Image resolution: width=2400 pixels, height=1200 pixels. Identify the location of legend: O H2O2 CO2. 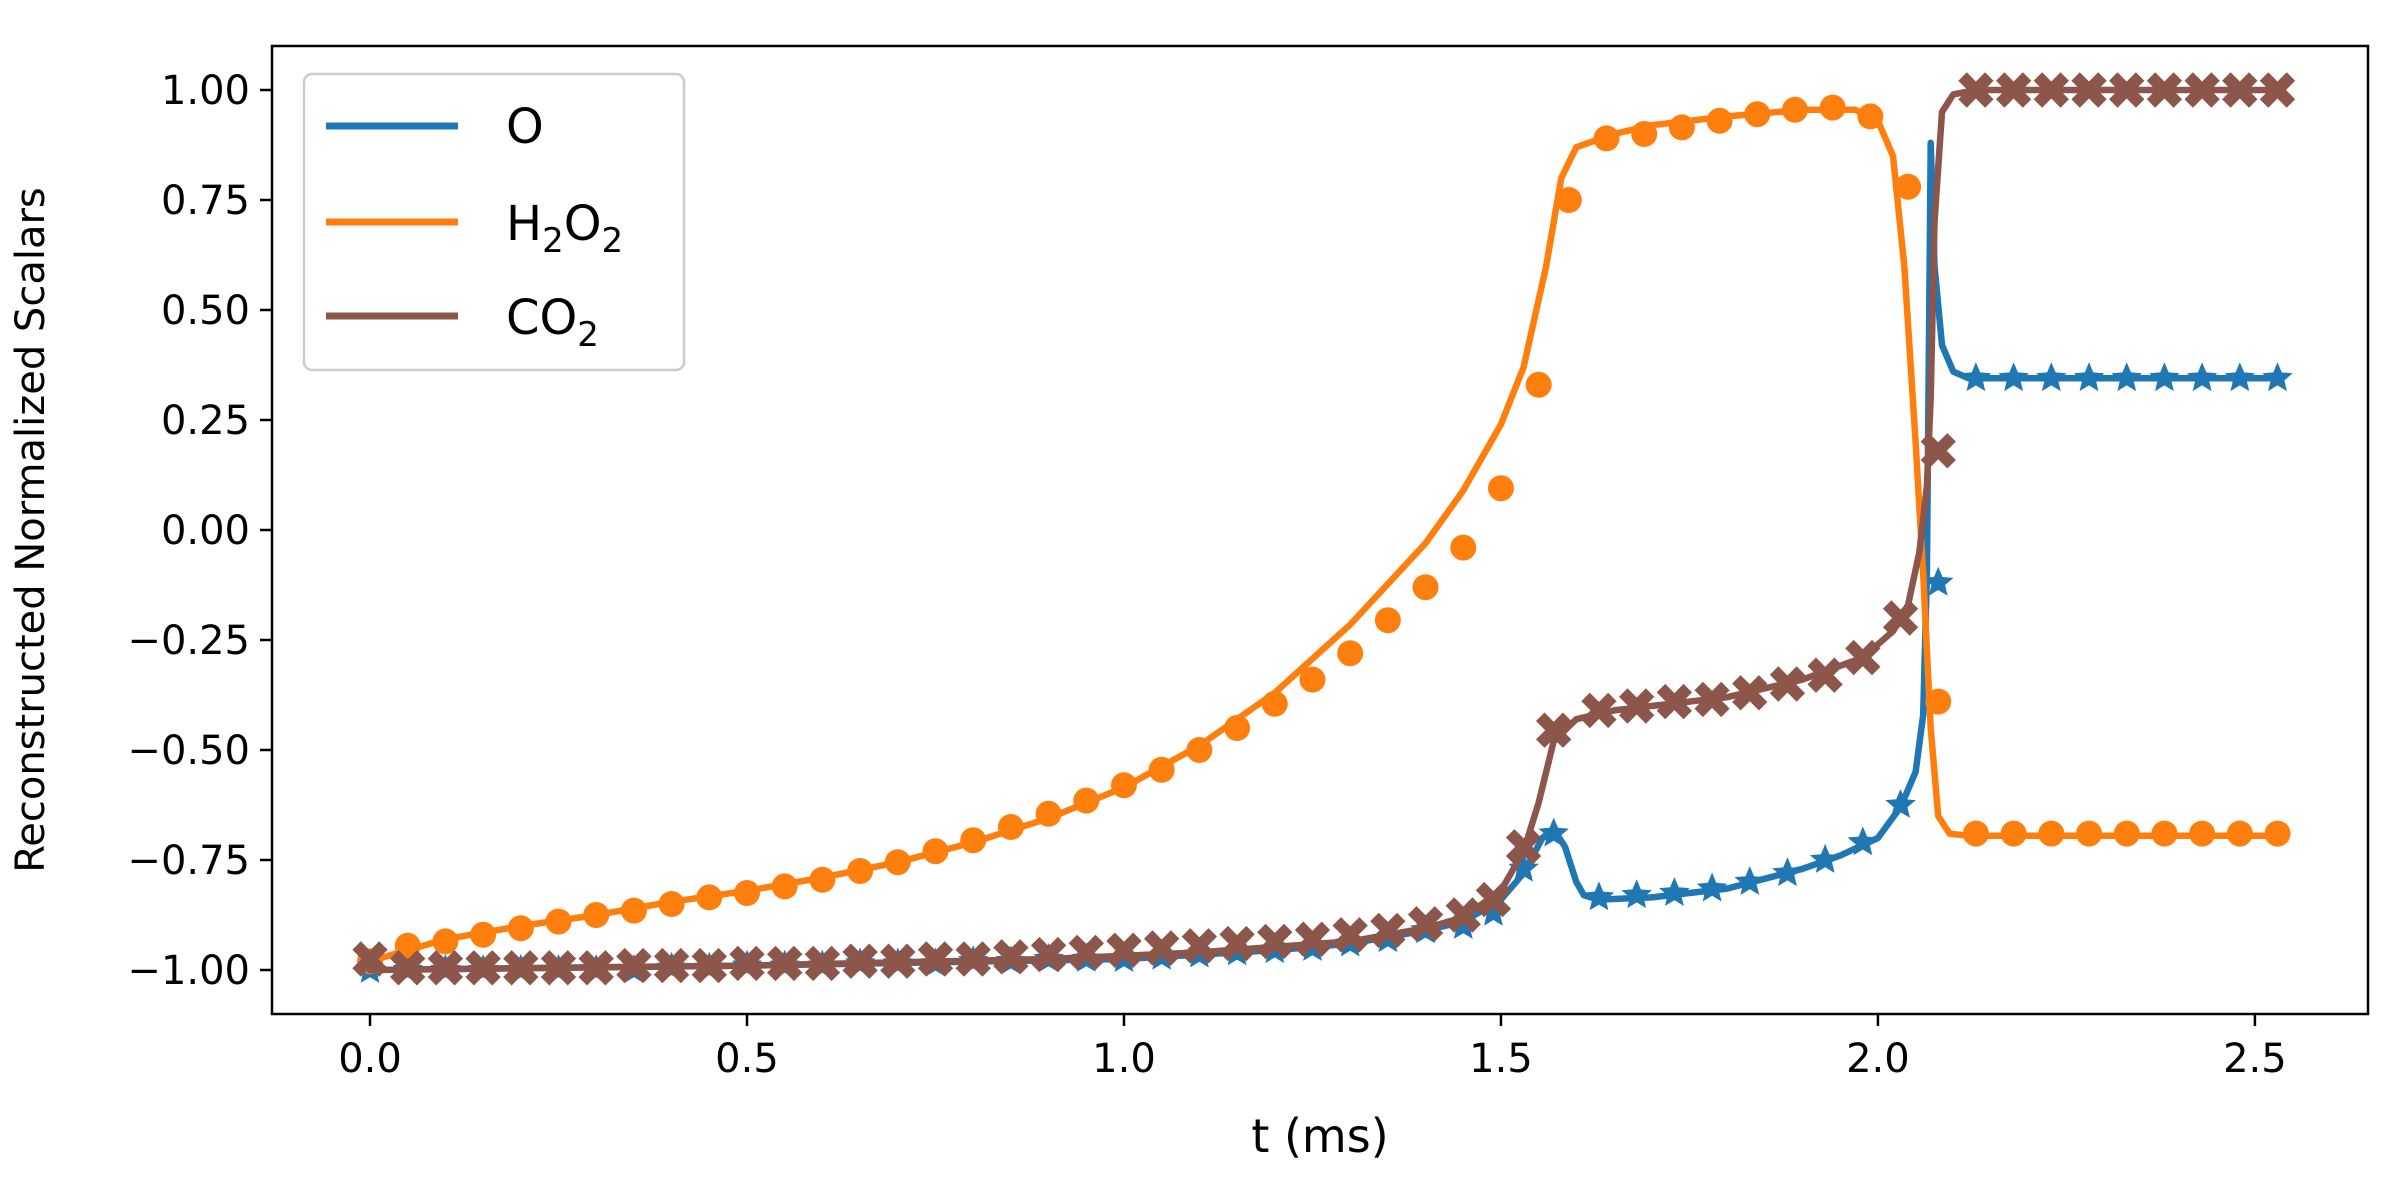
(494, 222).